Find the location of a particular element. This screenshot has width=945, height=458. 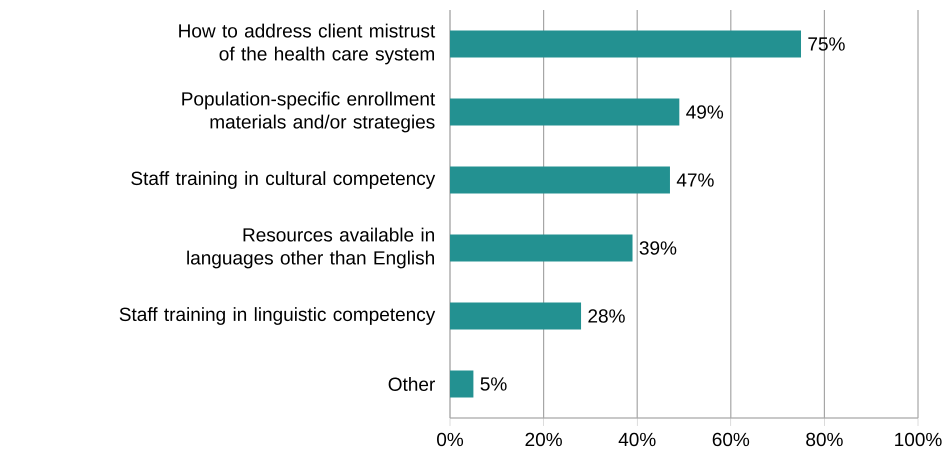

x-tick-label: 100% is located at coordinates (918, 439).